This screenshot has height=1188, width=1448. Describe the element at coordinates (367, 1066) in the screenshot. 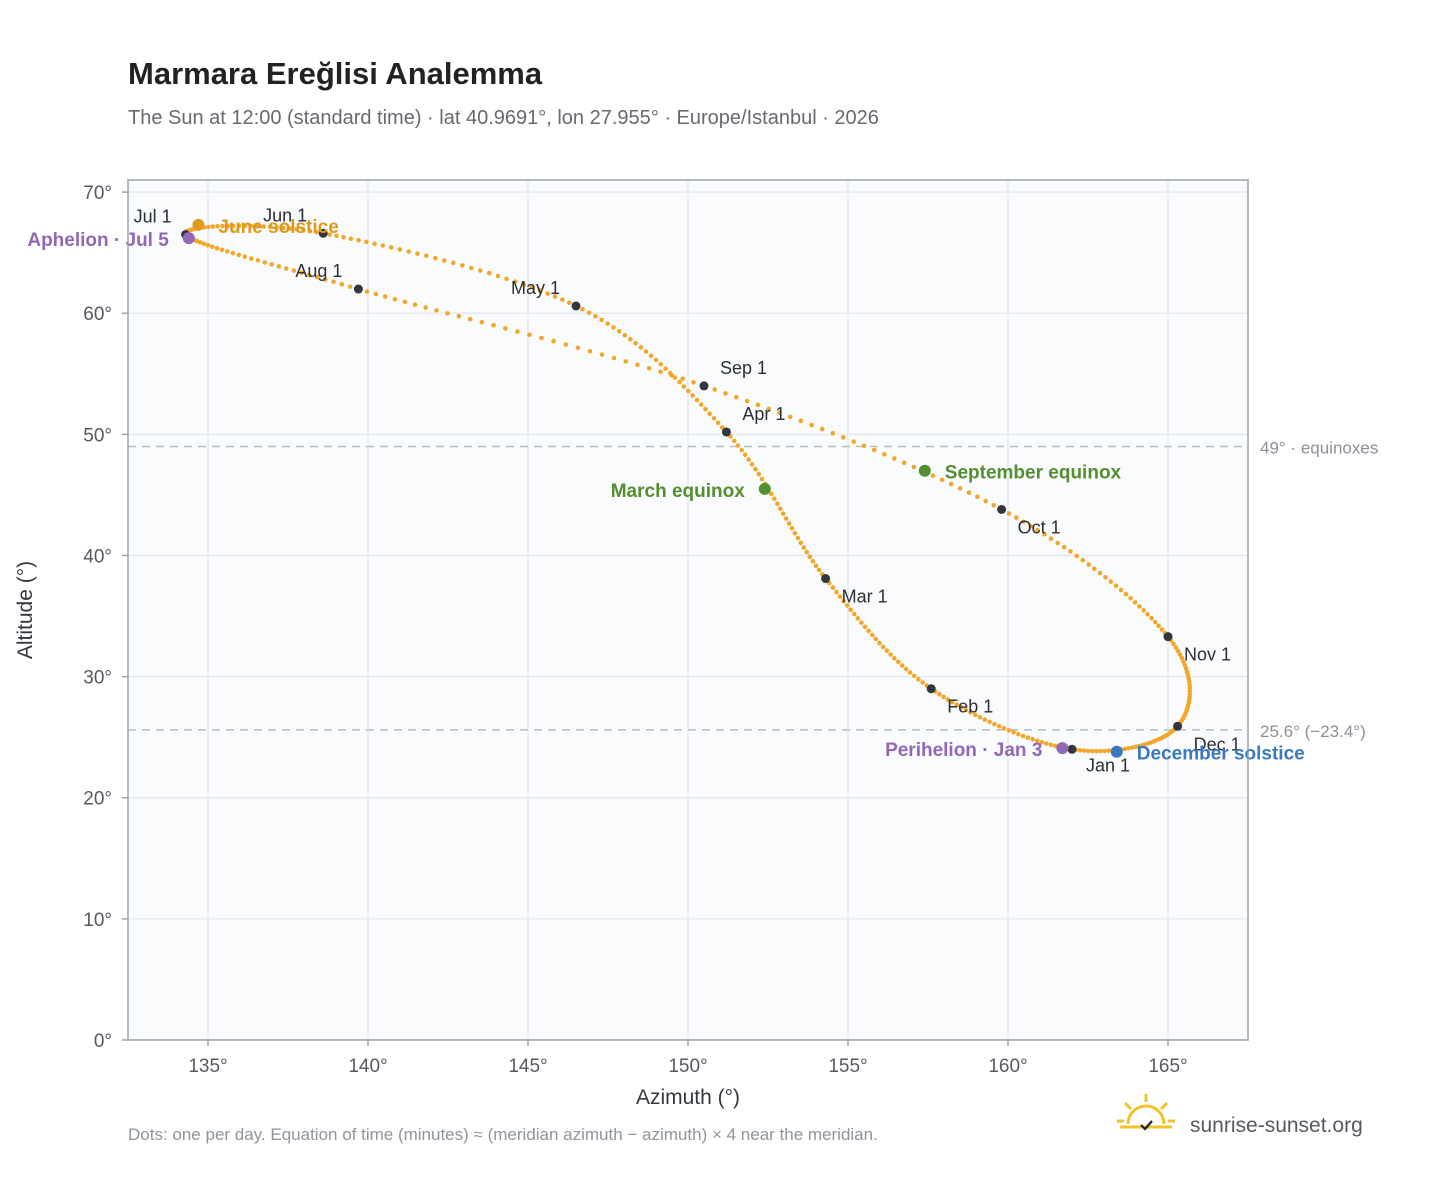

I see `x-tick-label: 140°` at that location.